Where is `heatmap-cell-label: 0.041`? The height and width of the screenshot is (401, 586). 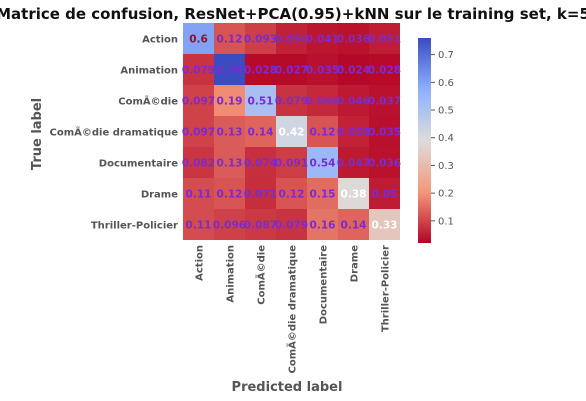 heatmap-cell-label: 0.041 is located at coordinates (322, 40).